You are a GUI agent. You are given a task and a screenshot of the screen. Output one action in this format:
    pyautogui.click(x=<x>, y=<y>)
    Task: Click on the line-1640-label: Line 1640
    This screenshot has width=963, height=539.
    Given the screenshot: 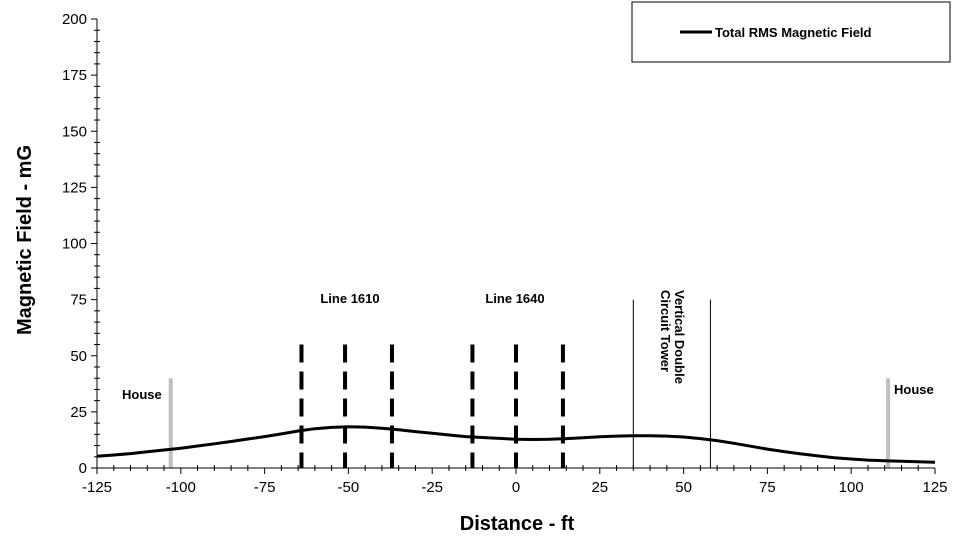 What is the action you would take?
    pyautogui.click(x=514, y=298)
    